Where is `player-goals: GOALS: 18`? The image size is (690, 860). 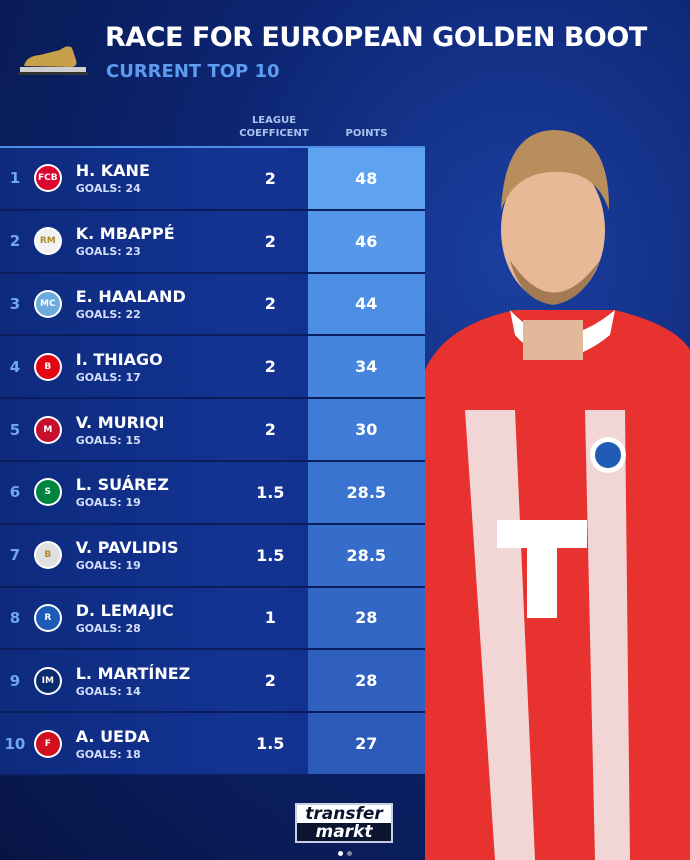
player-goals: GOALS: 18 is located at coordinates (108, 754).